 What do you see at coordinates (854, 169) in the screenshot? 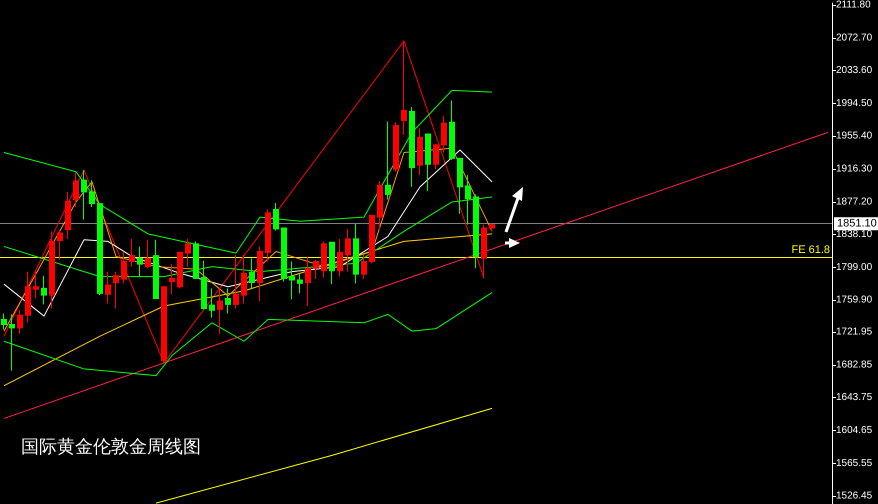
I see `y-tick-label: 1916.30` at bounding box center [854, 169].